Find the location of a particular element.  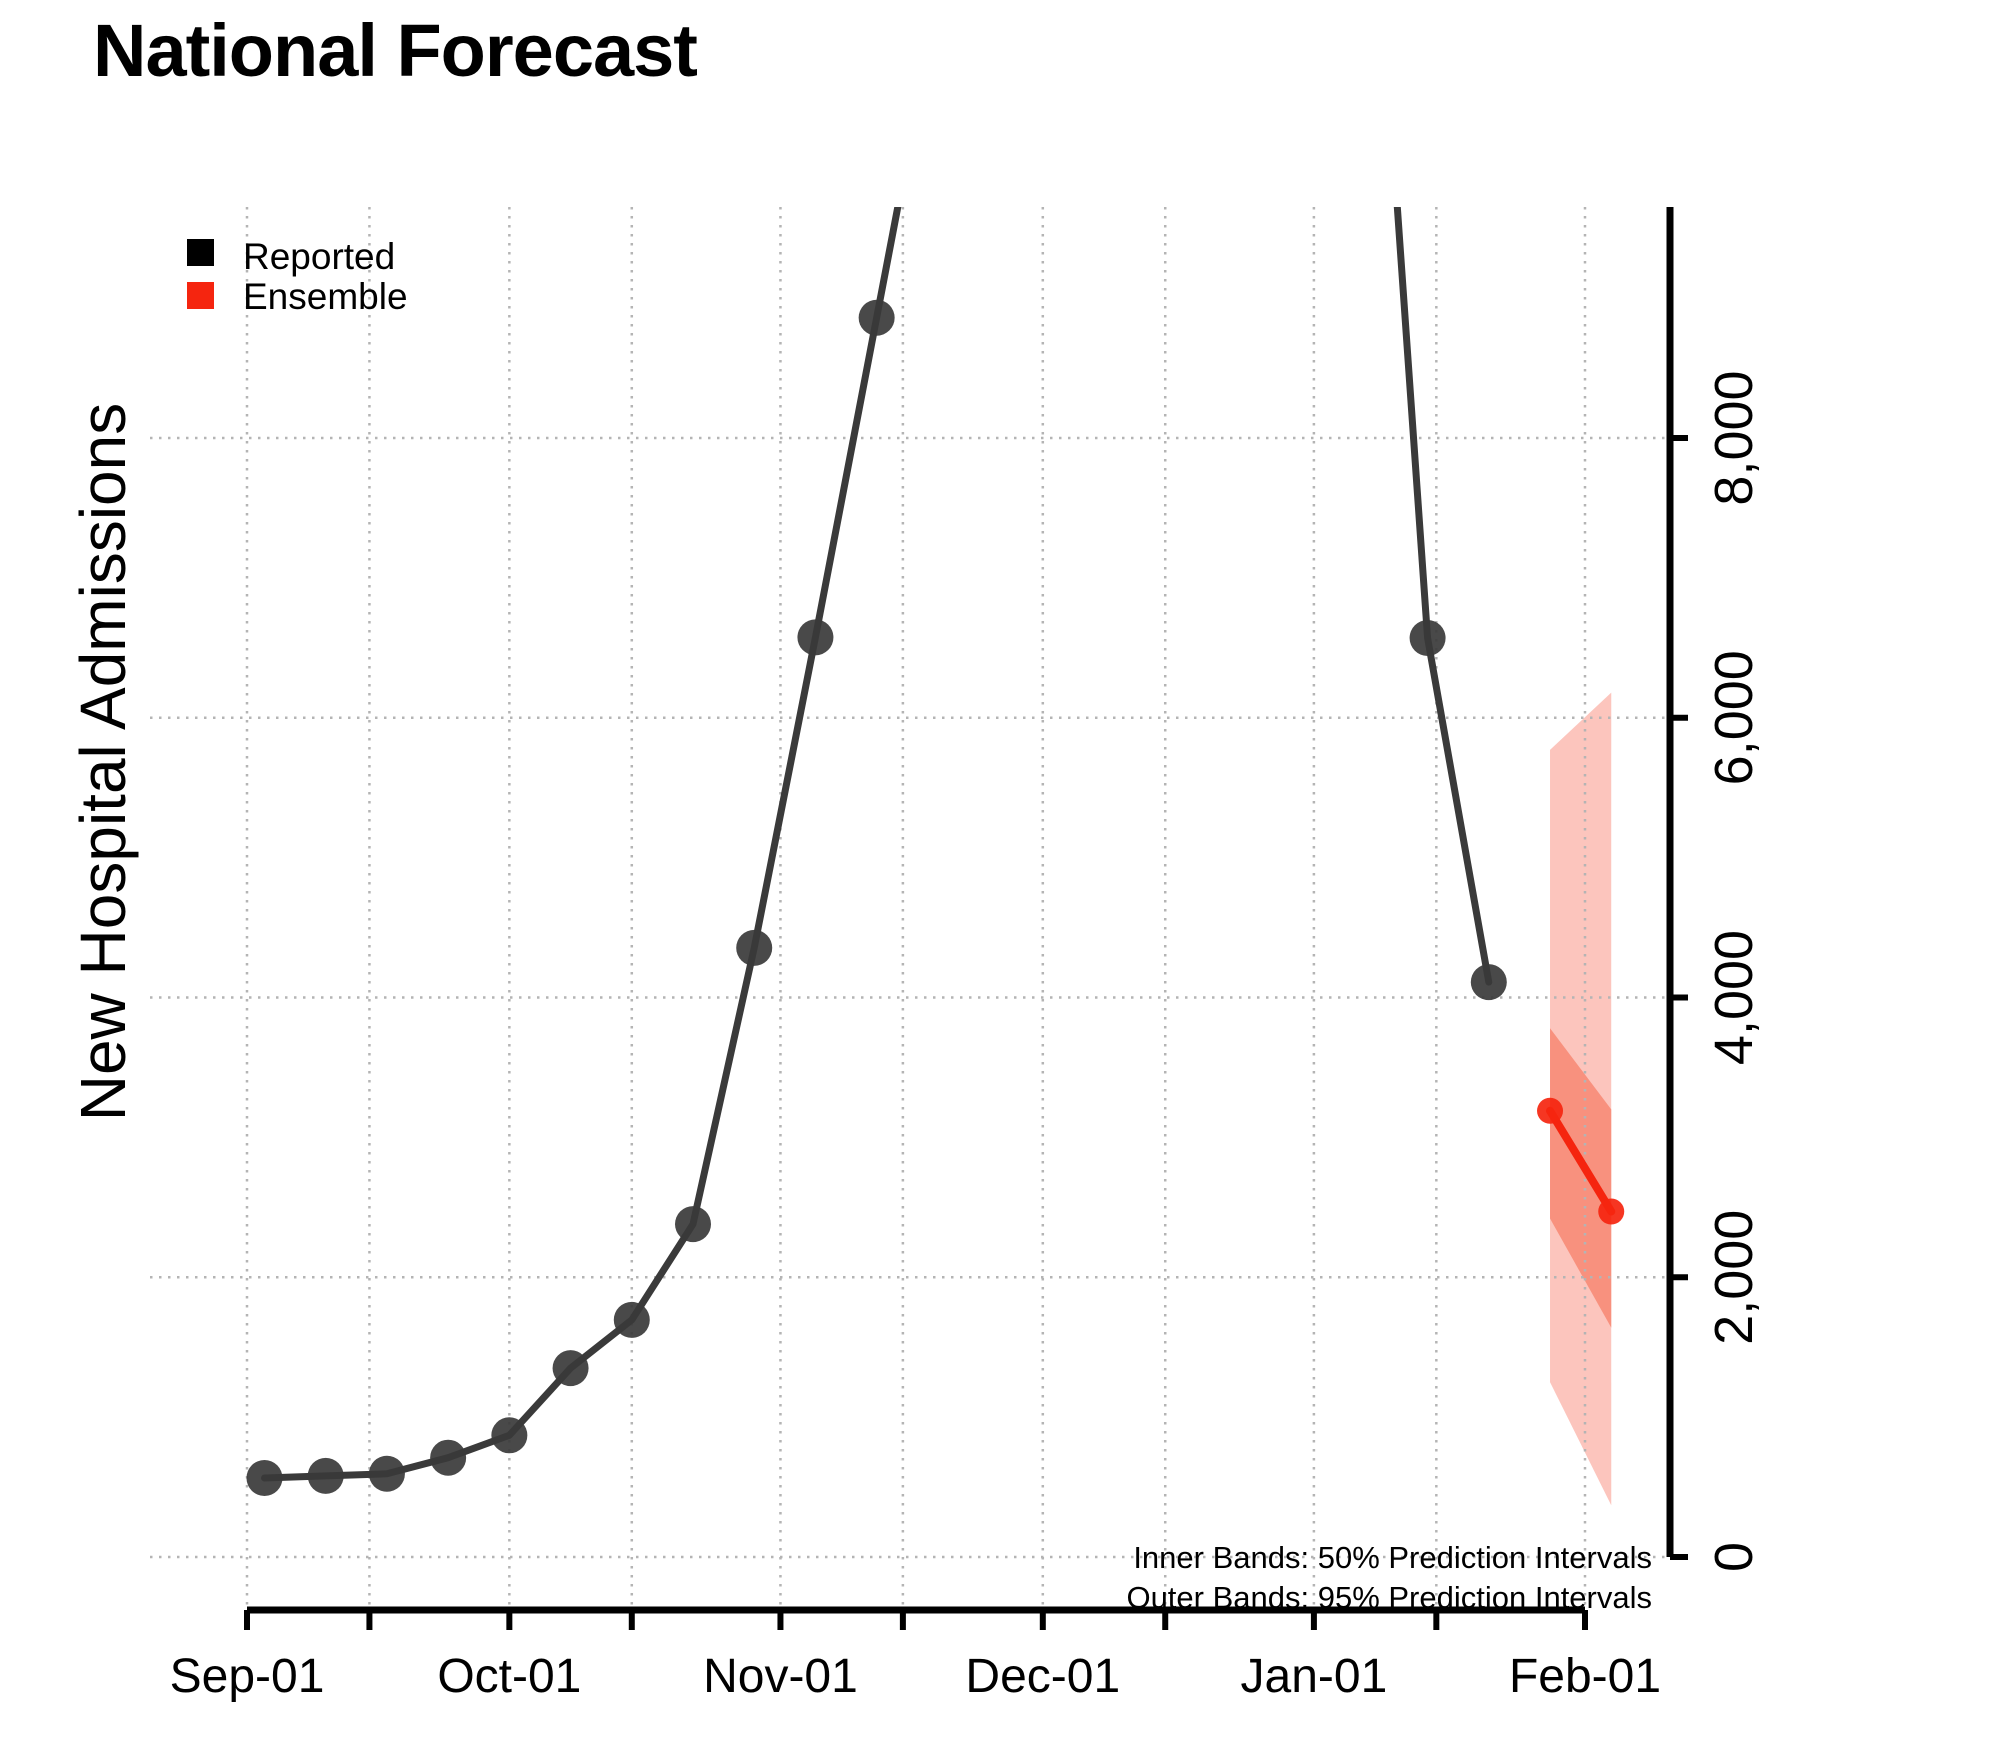

legend: Reported Ensemble is located at coordinates (297, 276).